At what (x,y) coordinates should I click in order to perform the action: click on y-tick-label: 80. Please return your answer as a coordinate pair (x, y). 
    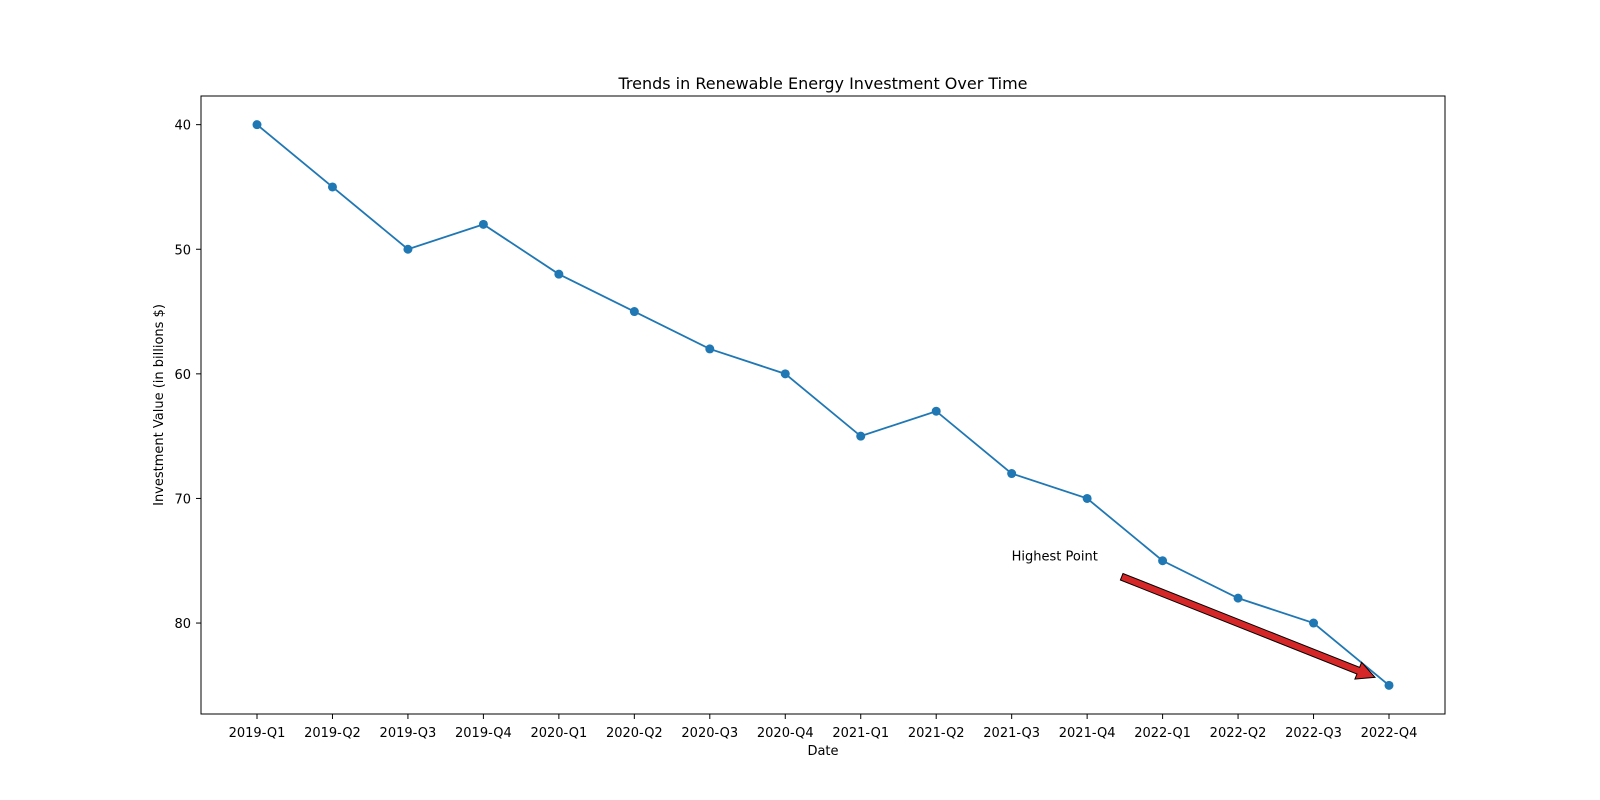
    Looking at the image, I should click on (182, 624).